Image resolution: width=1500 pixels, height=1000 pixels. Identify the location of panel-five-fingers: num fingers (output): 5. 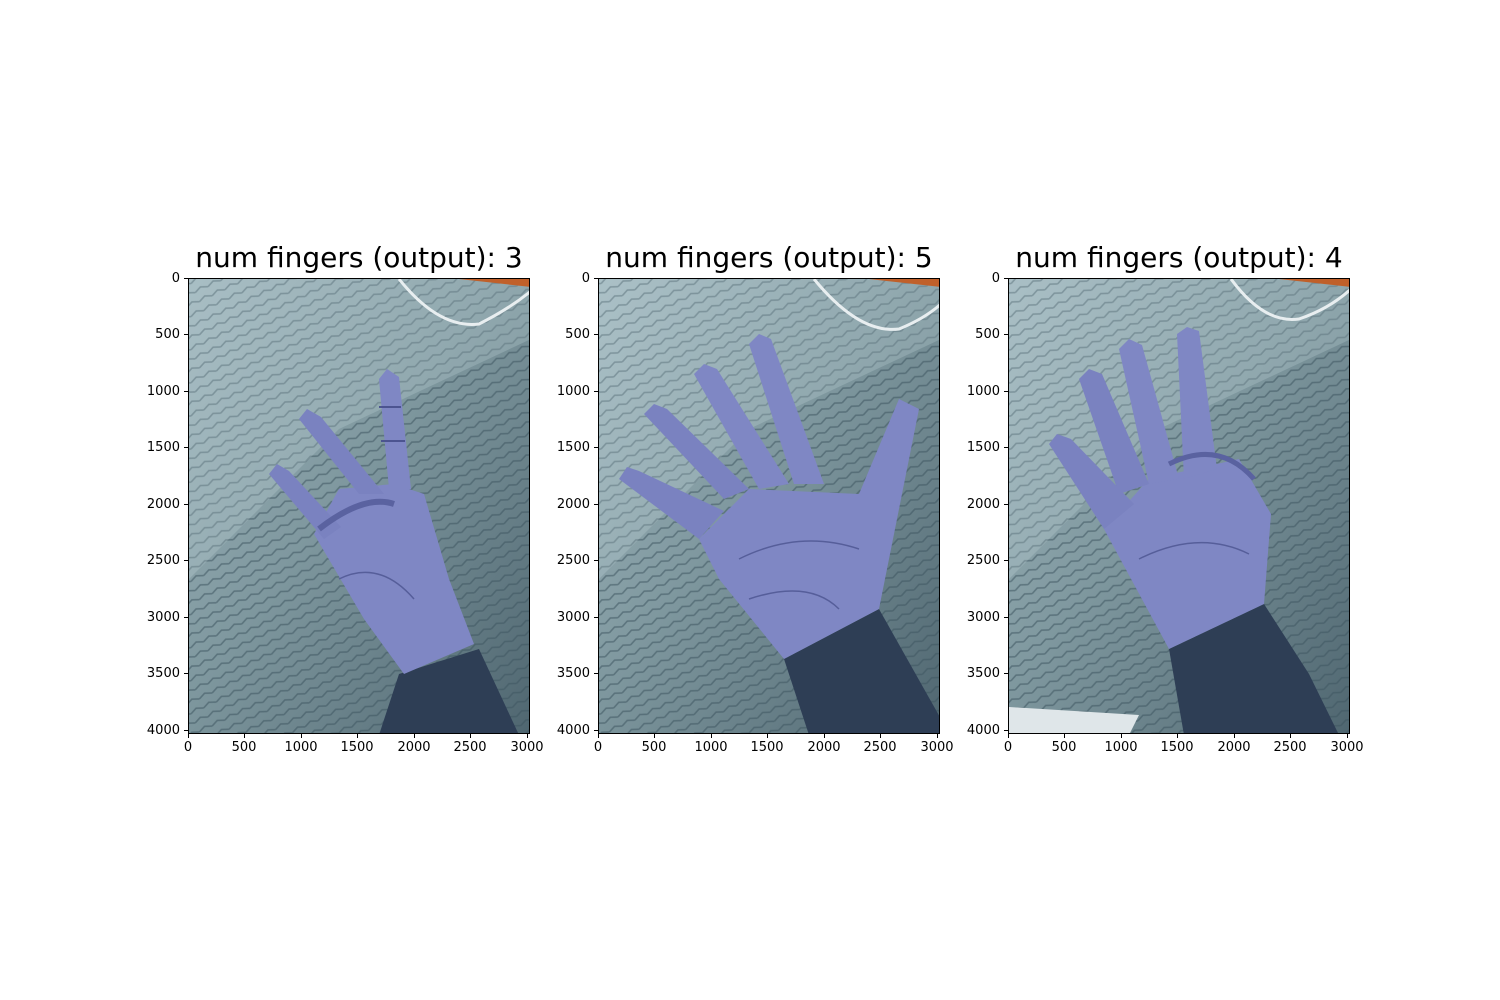
(745, 500).